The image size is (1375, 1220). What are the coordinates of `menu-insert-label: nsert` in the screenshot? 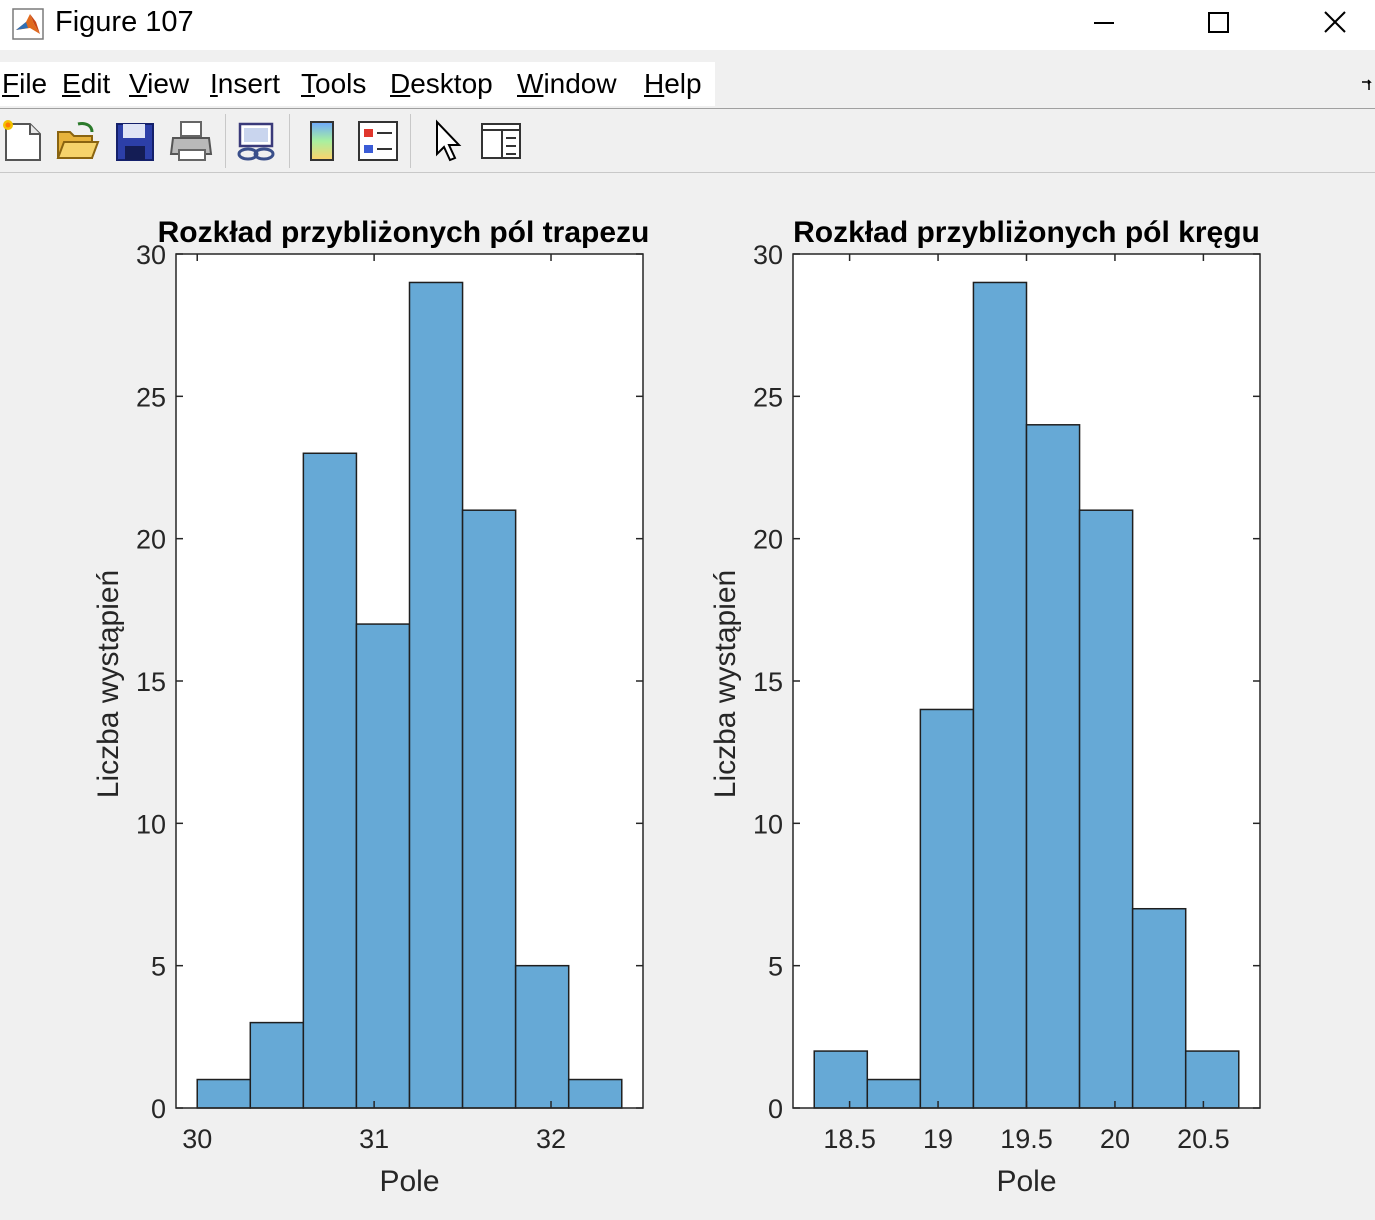 It's located at (249, 83).